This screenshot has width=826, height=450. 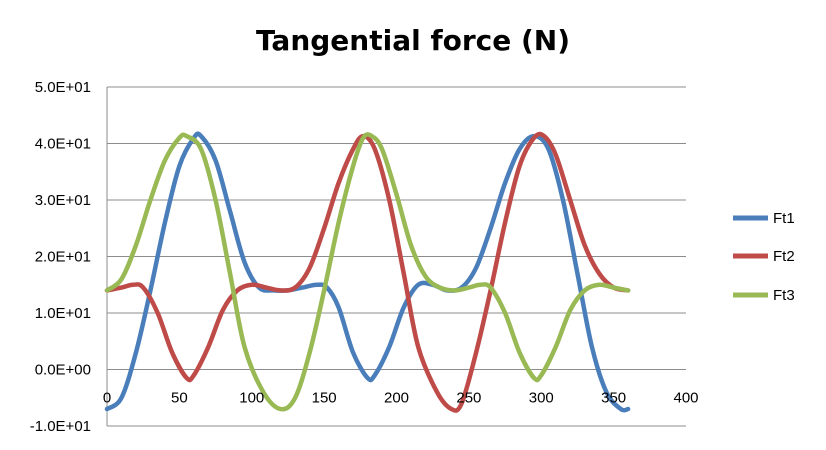 I want to click on y-tick-label: 2.0E+01, so click(x=63, y=257).